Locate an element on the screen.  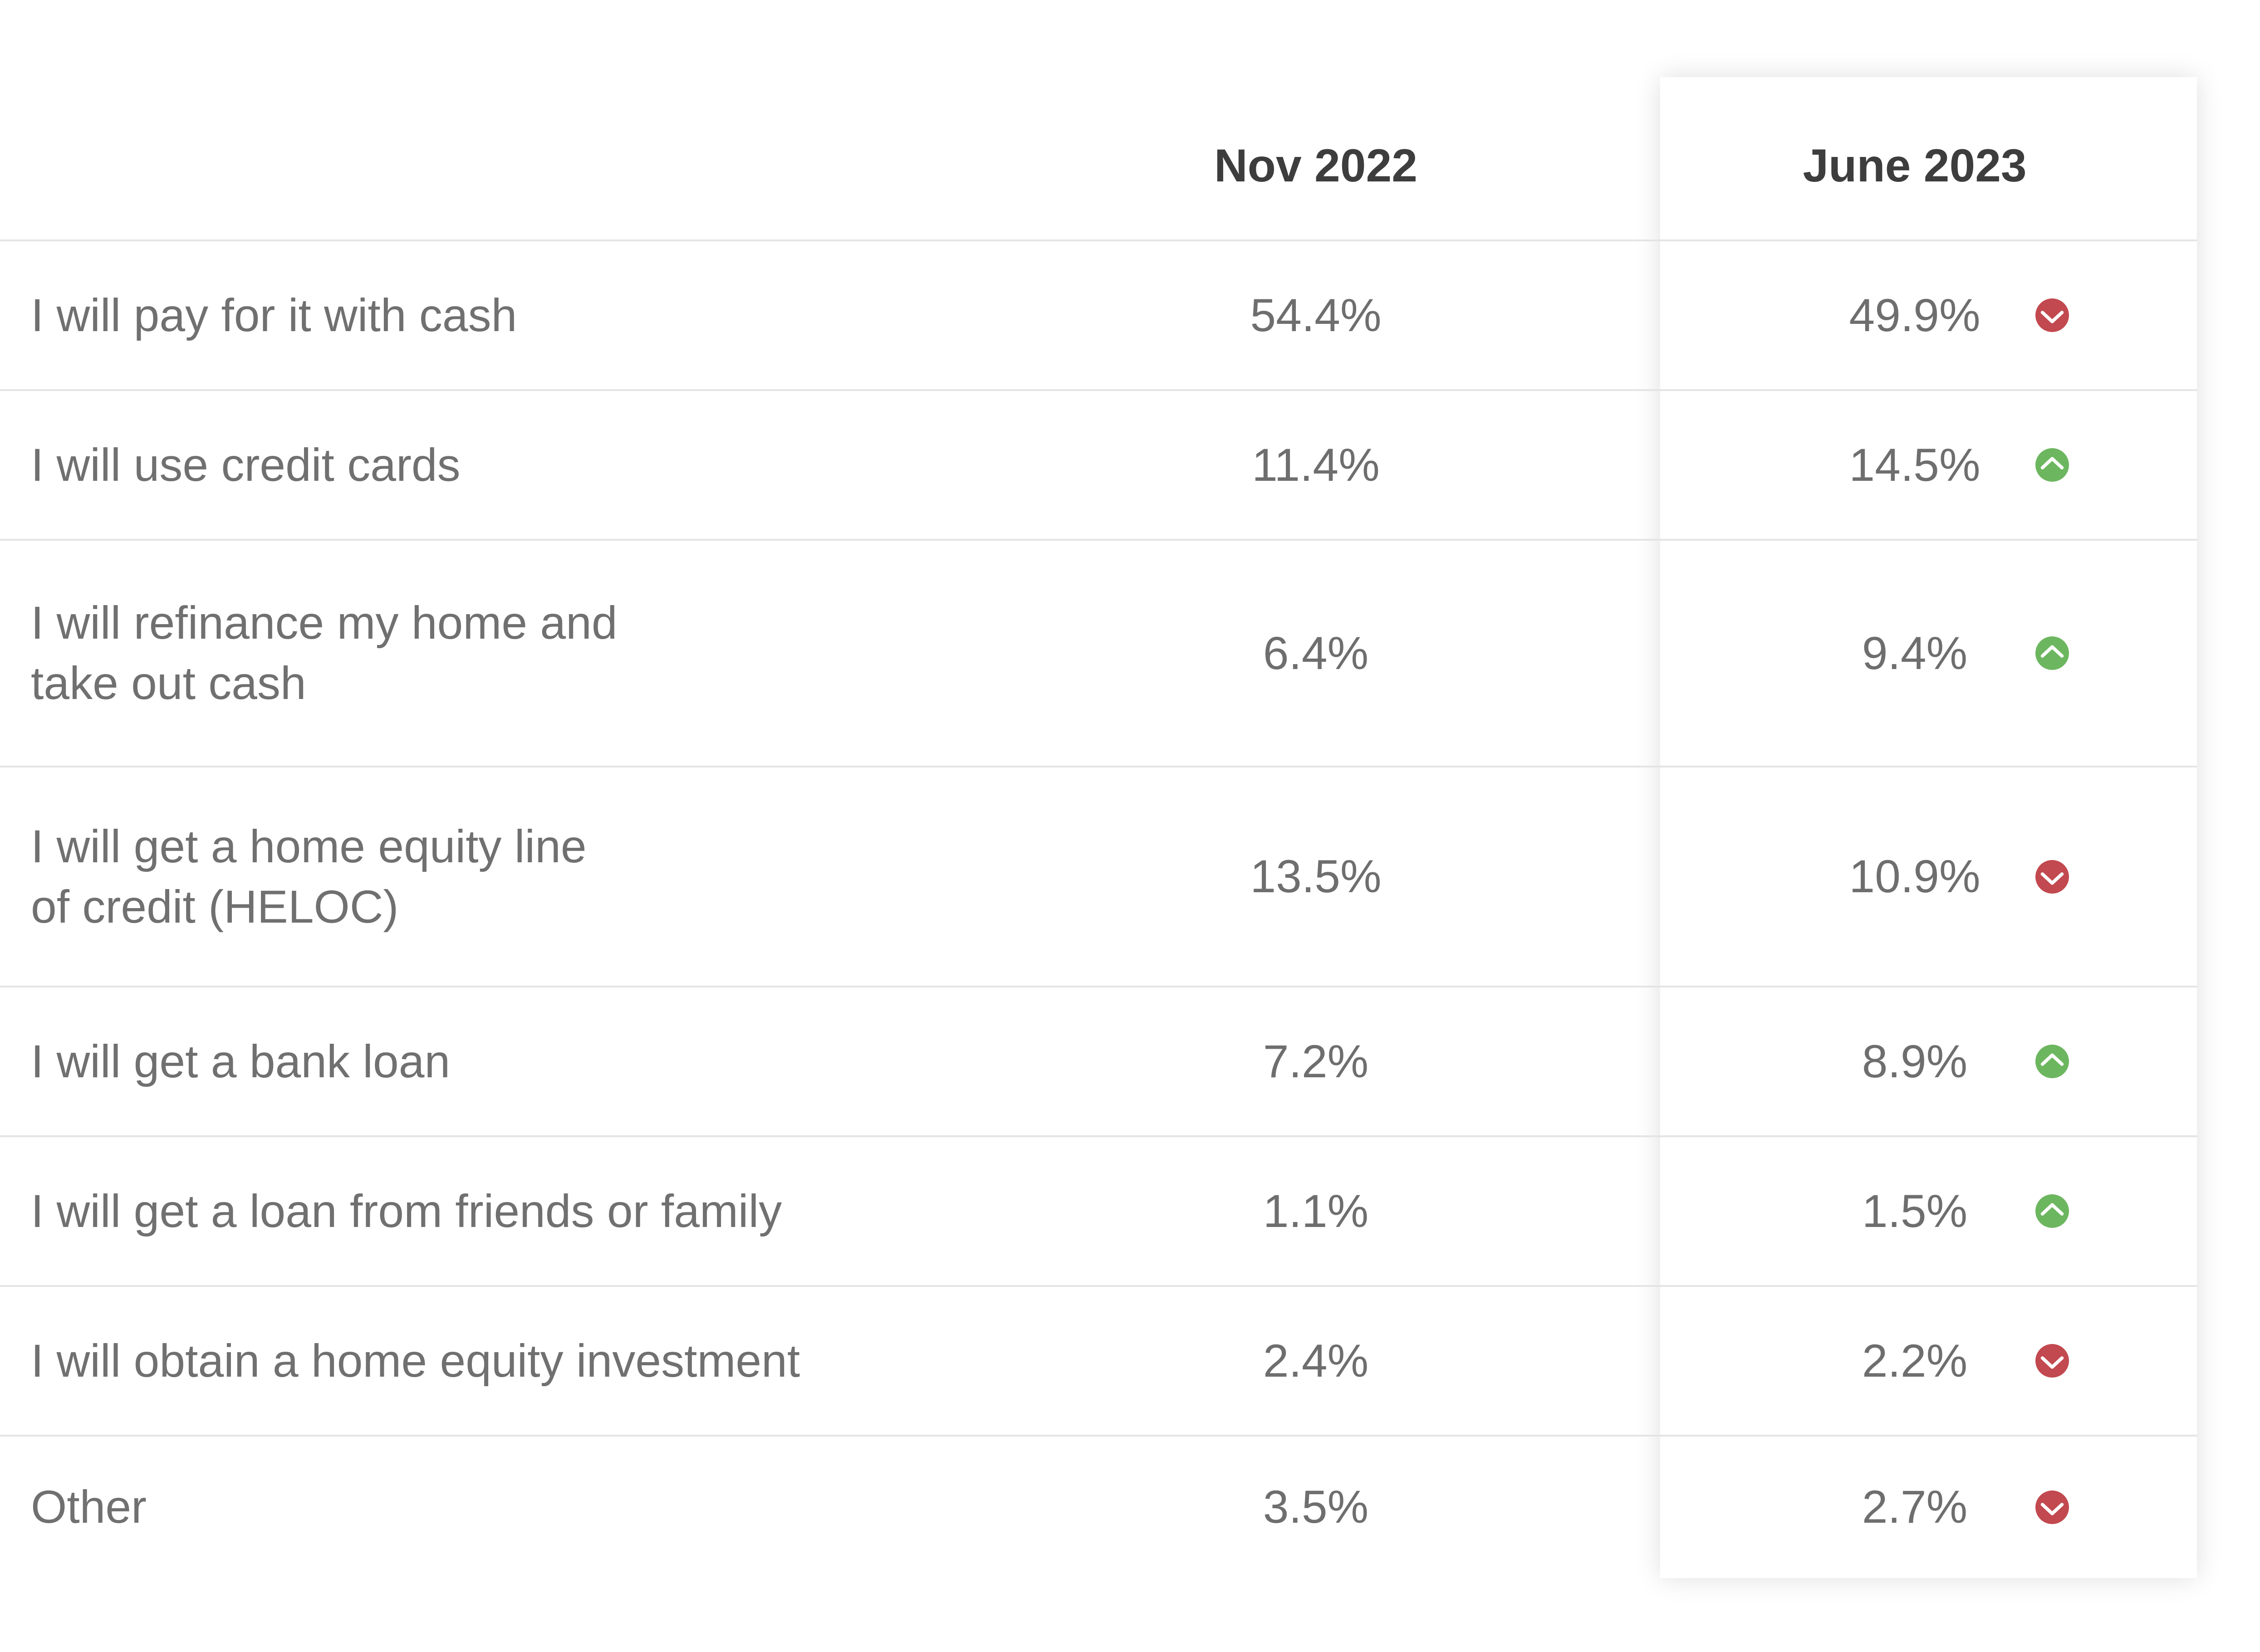
row-label-line: I will get a loan from friends or family is located at coordinates (407, 1211).